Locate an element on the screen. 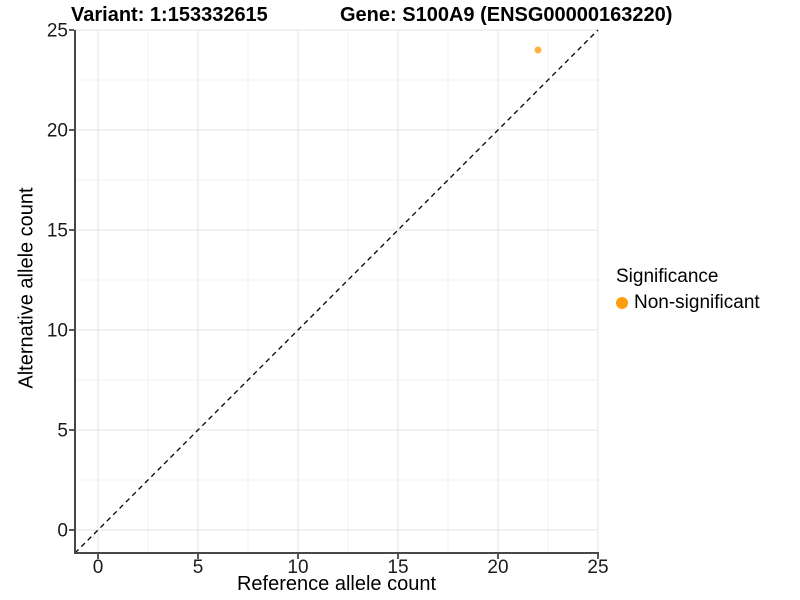 The image size is (800, 600). x-tick-label: 15 is located at coordinates (397, 567).